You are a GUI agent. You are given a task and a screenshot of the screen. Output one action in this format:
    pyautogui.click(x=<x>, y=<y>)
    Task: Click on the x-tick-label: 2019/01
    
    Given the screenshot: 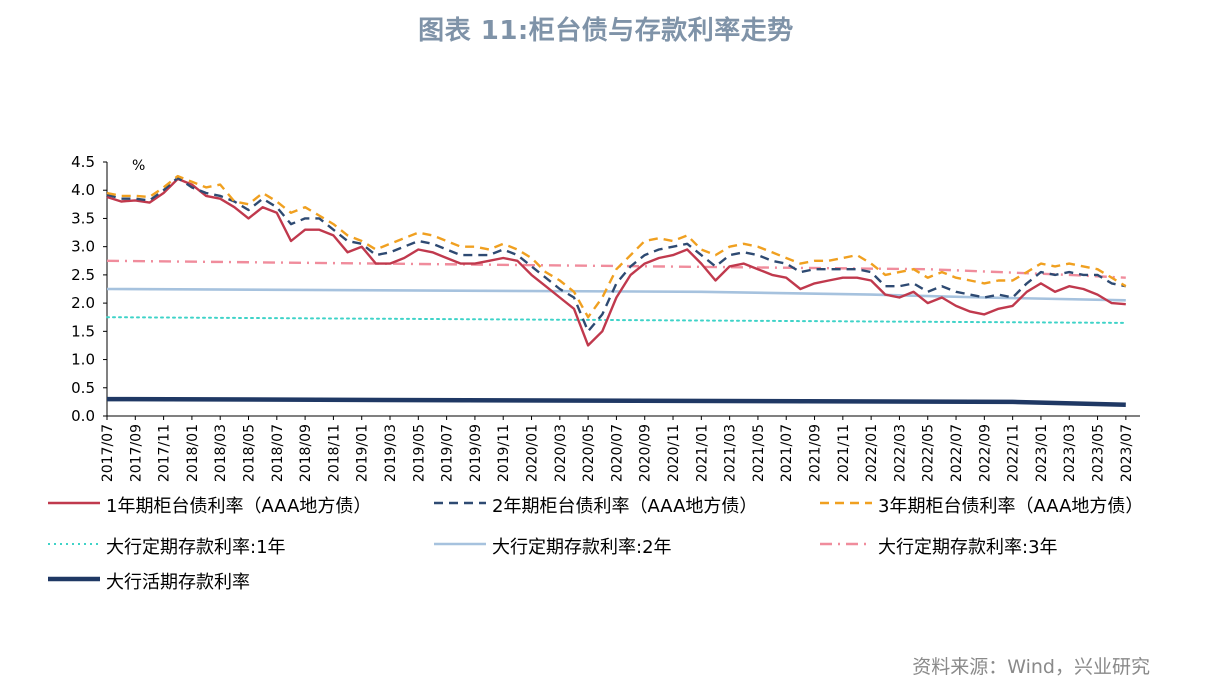 What is the action you would take?
    pyautogui.click(x=363, y=453)
    